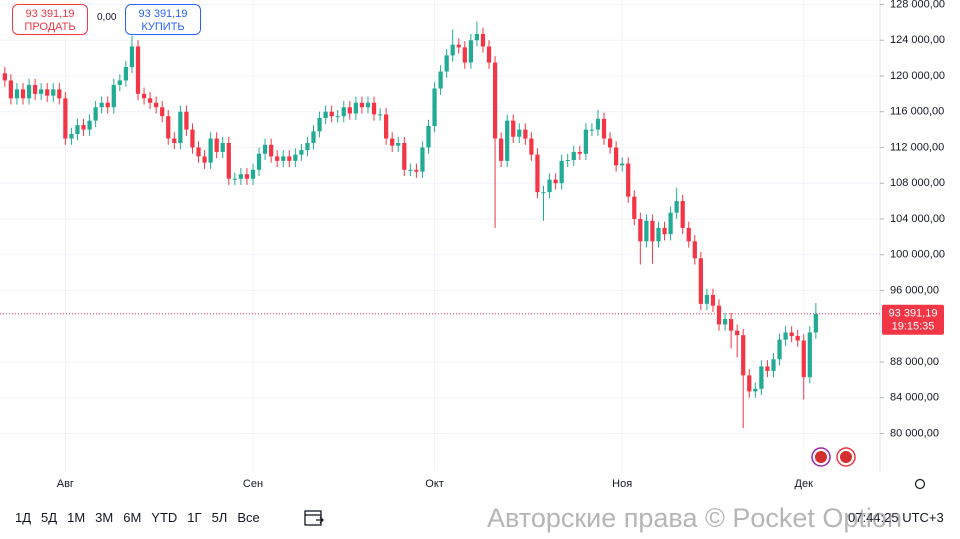  Describe the element at coordinates (23, 517) in the screenshot. I see `timeframe-button: 1Д` at that location.